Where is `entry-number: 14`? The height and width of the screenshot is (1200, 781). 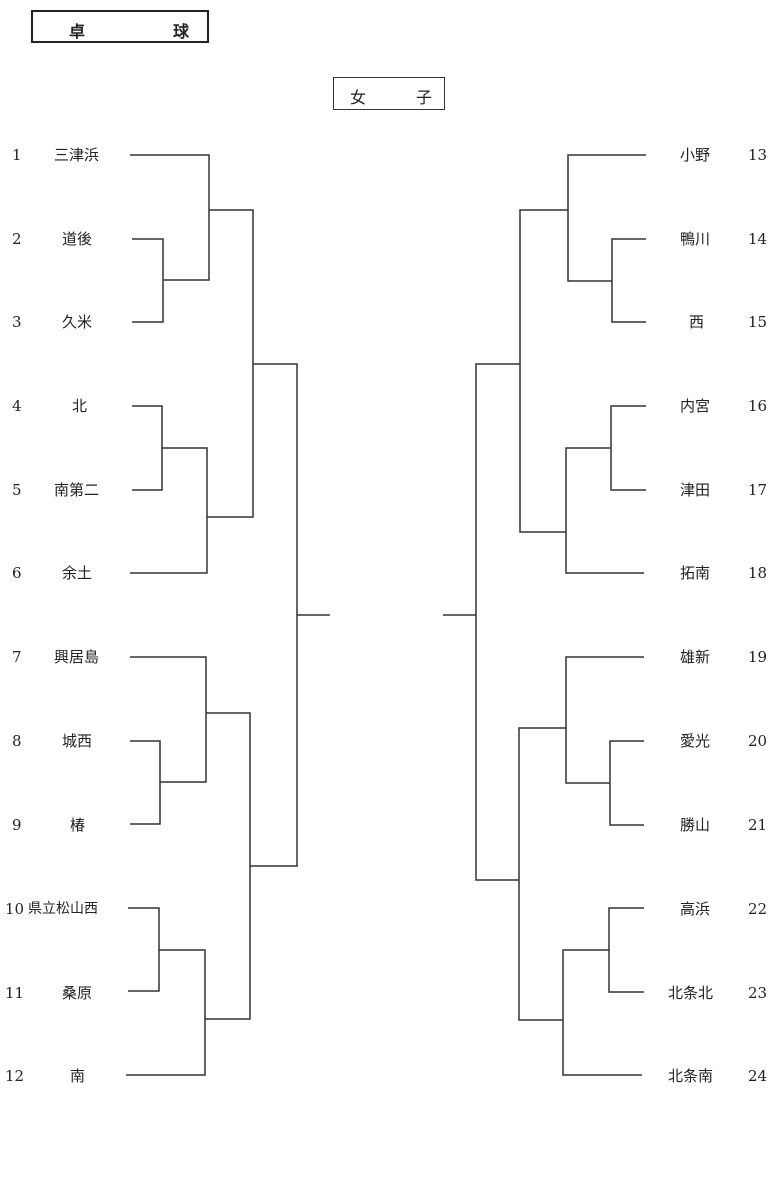 entry-number: 14 is located at coordinates (758, 239).